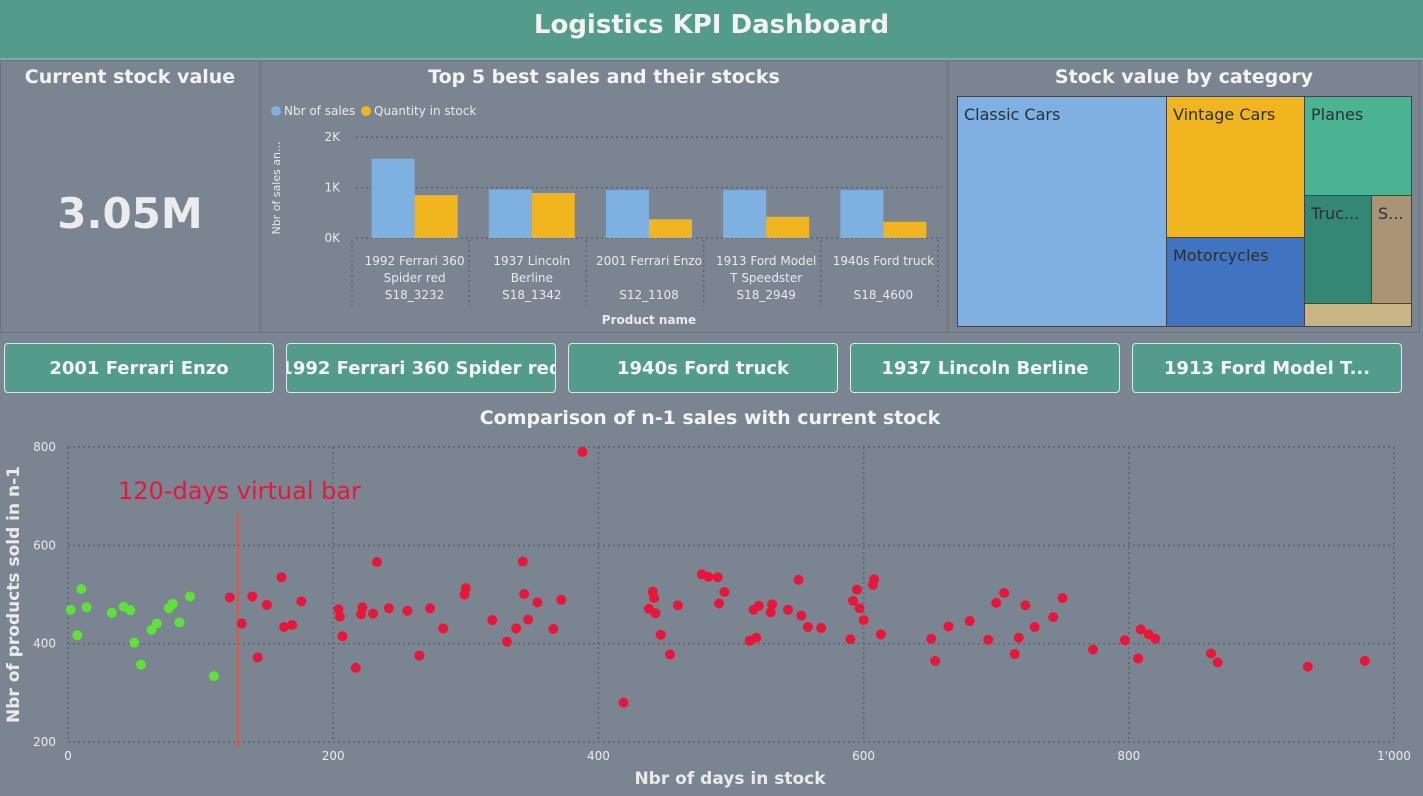 The height and width of the screenshot is (796, 1423). Describe the element at coordinates (418, 111) in the screenshot. I see `legend-item-stock: Quantity in stock` at that location.